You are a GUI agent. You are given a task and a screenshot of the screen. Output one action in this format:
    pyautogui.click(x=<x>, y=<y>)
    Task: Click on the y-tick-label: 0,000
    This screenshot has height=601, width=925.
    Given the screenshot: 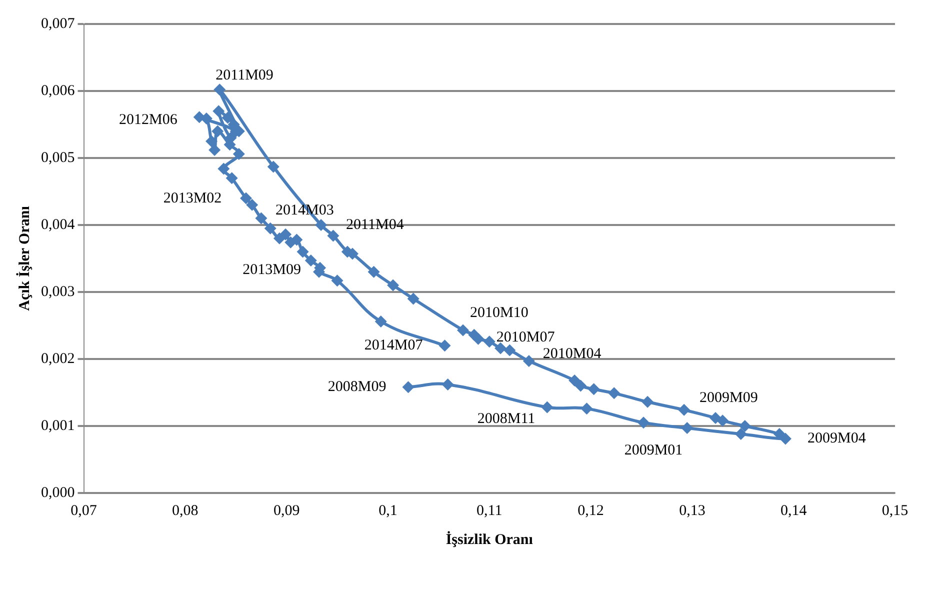 What is the action you would take?
    pyautogui.click(x=58, y=492)
    